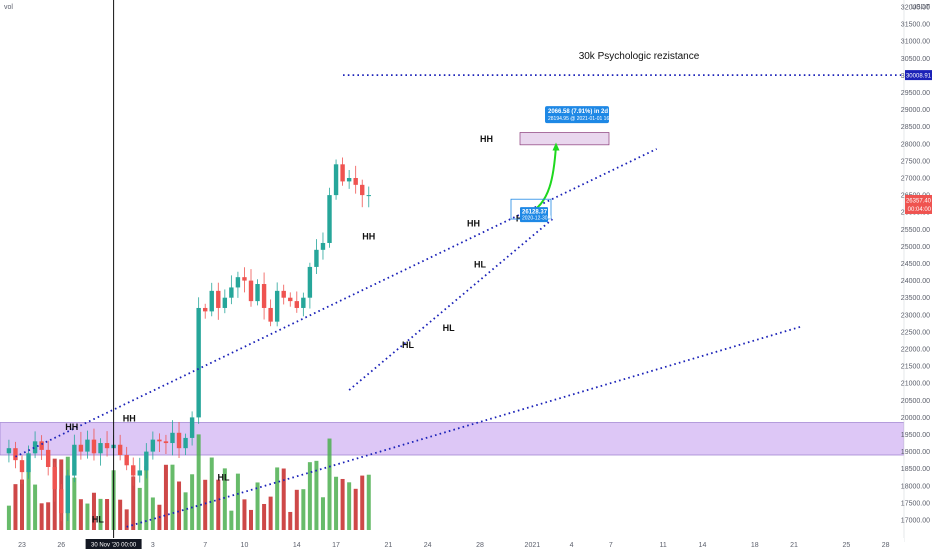  I want to click on target-tooltip-line2: 28194.95 @ 2021-01-01 16:00, so click(582, 119).